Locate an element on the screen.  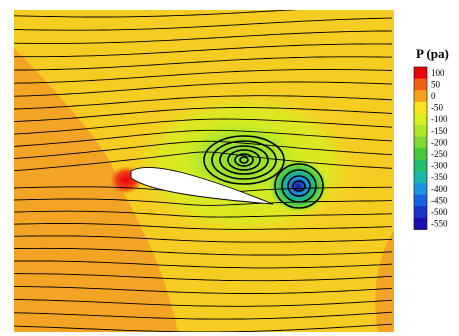
colorbar-tick-label: -450 is located at coordinates (439, 200).